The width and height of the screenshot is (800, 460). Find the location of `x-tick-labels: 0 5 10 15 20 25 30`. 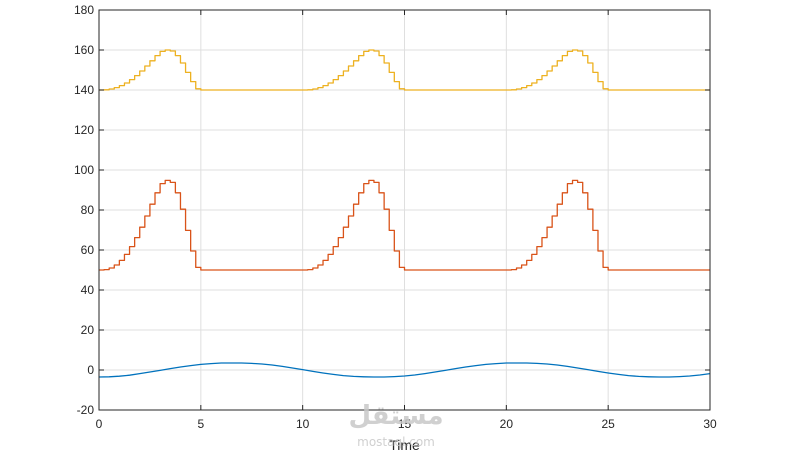

x-tick-labels: 0 5 10 15 20 25 30 is located at coordinates (406, 424).